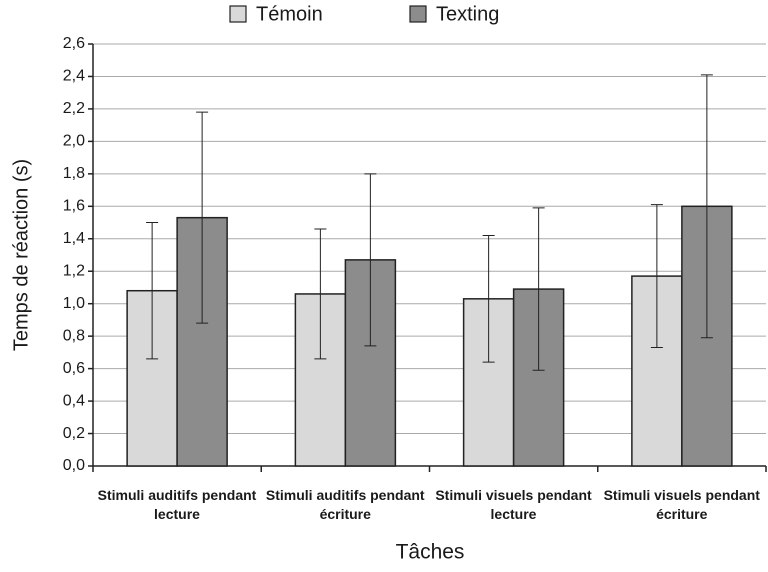  I want to click on x-tick-label: Stimuli auditifs pendant lecture, so click(177, 504).